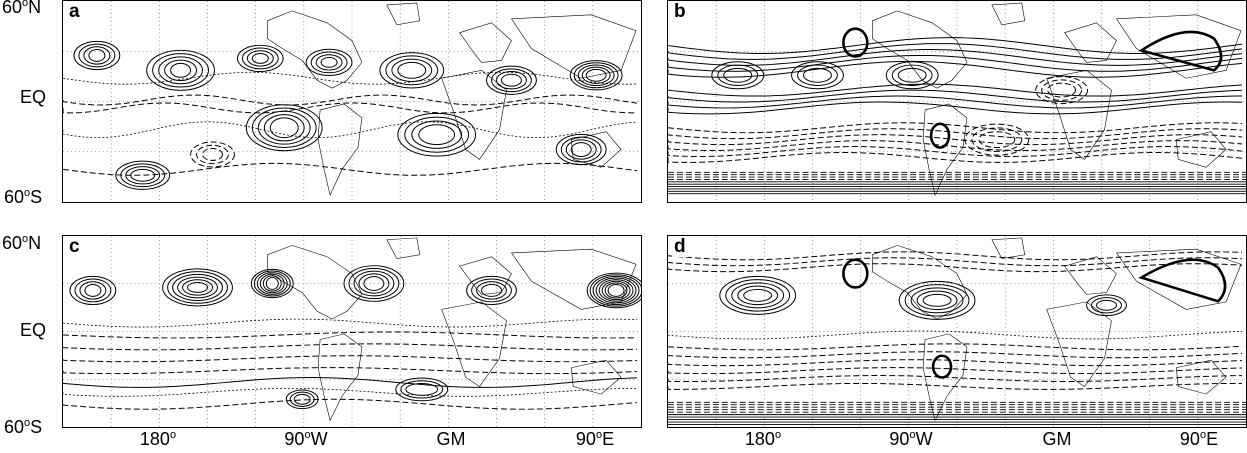 This screenshot has width=1247, height=453. I want to click on panel-letter-d: d, so click(680, 246).